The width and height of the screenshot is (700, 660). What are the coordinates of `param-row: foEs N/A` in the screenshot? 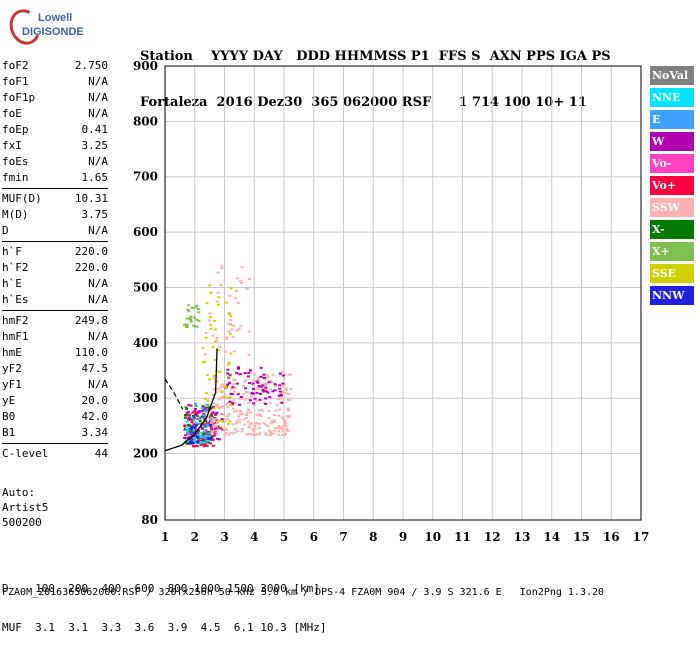 It's located at (55, 162).